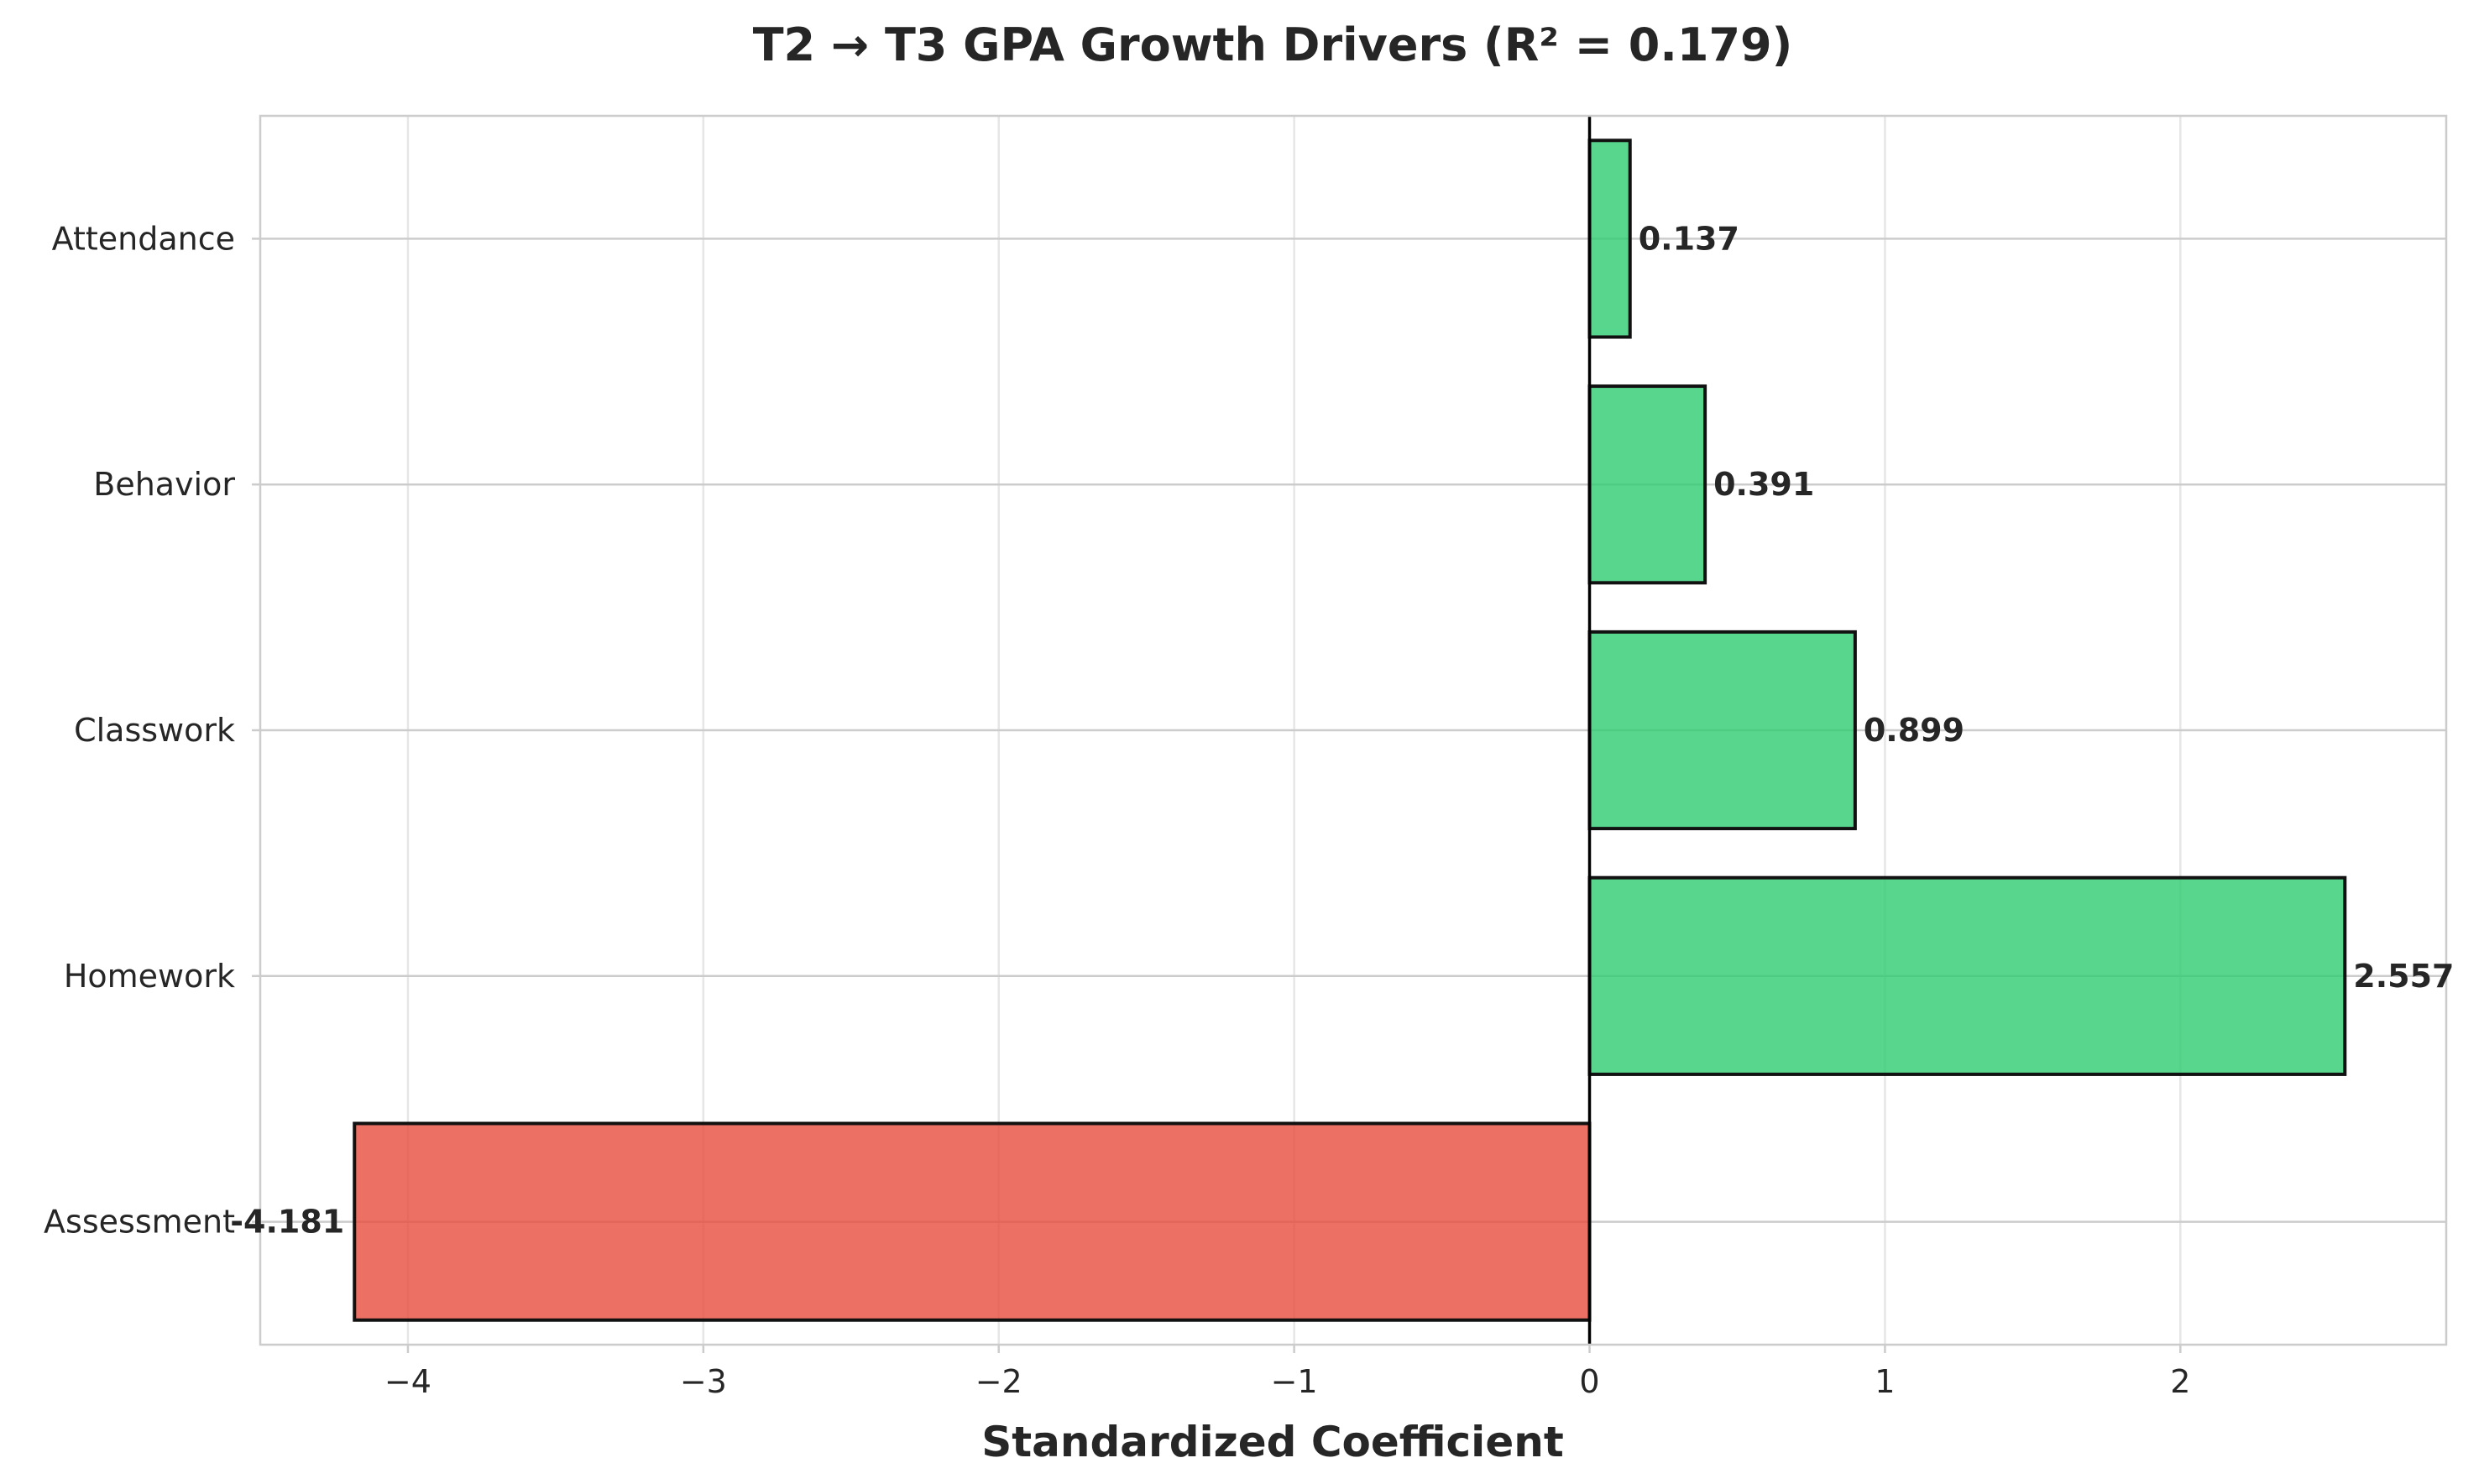 This screenshot has width=2484, height=1484. I want to click on bar-behavior, so click(1647, 484).